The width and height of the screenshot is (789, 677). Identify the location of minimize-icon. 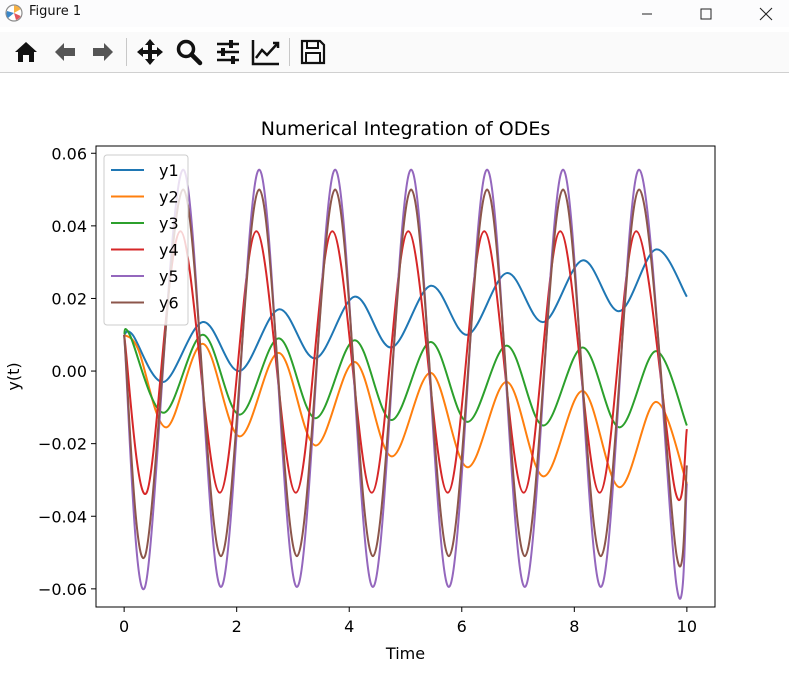
(647, 13).